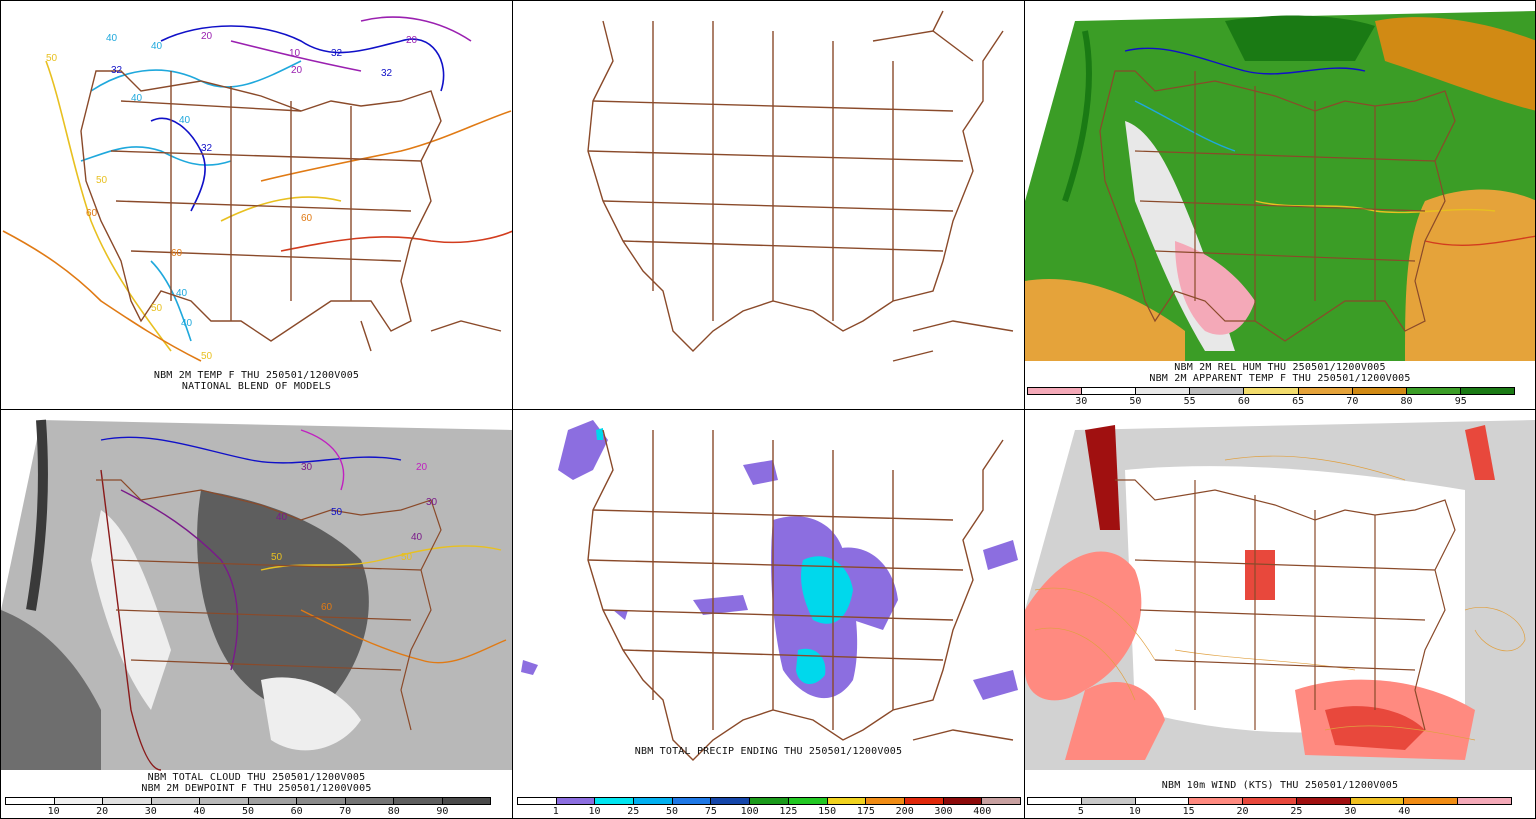  Describe the element at coordinates (982, 811) in the screenshot. I see `precip-tick-label: 400` at that location.